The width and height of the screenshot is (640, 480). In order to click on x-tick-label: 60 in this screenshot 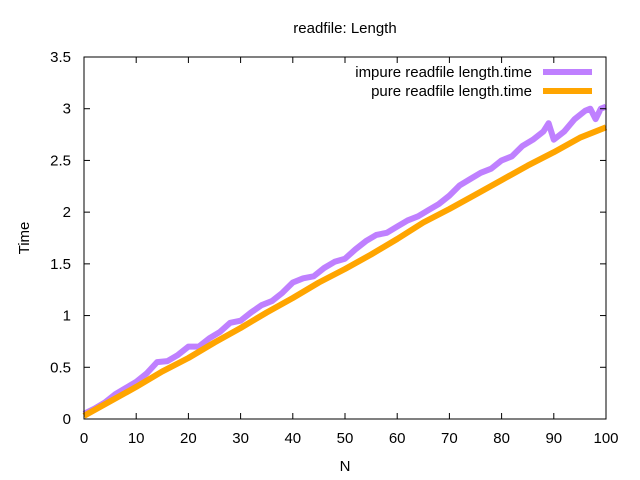, I will do `click(397, 438)`.